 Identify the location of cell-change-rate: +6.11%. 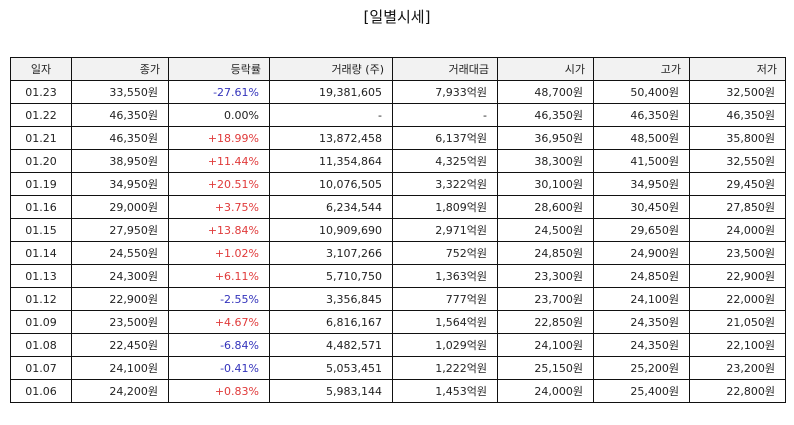
(219, 276).